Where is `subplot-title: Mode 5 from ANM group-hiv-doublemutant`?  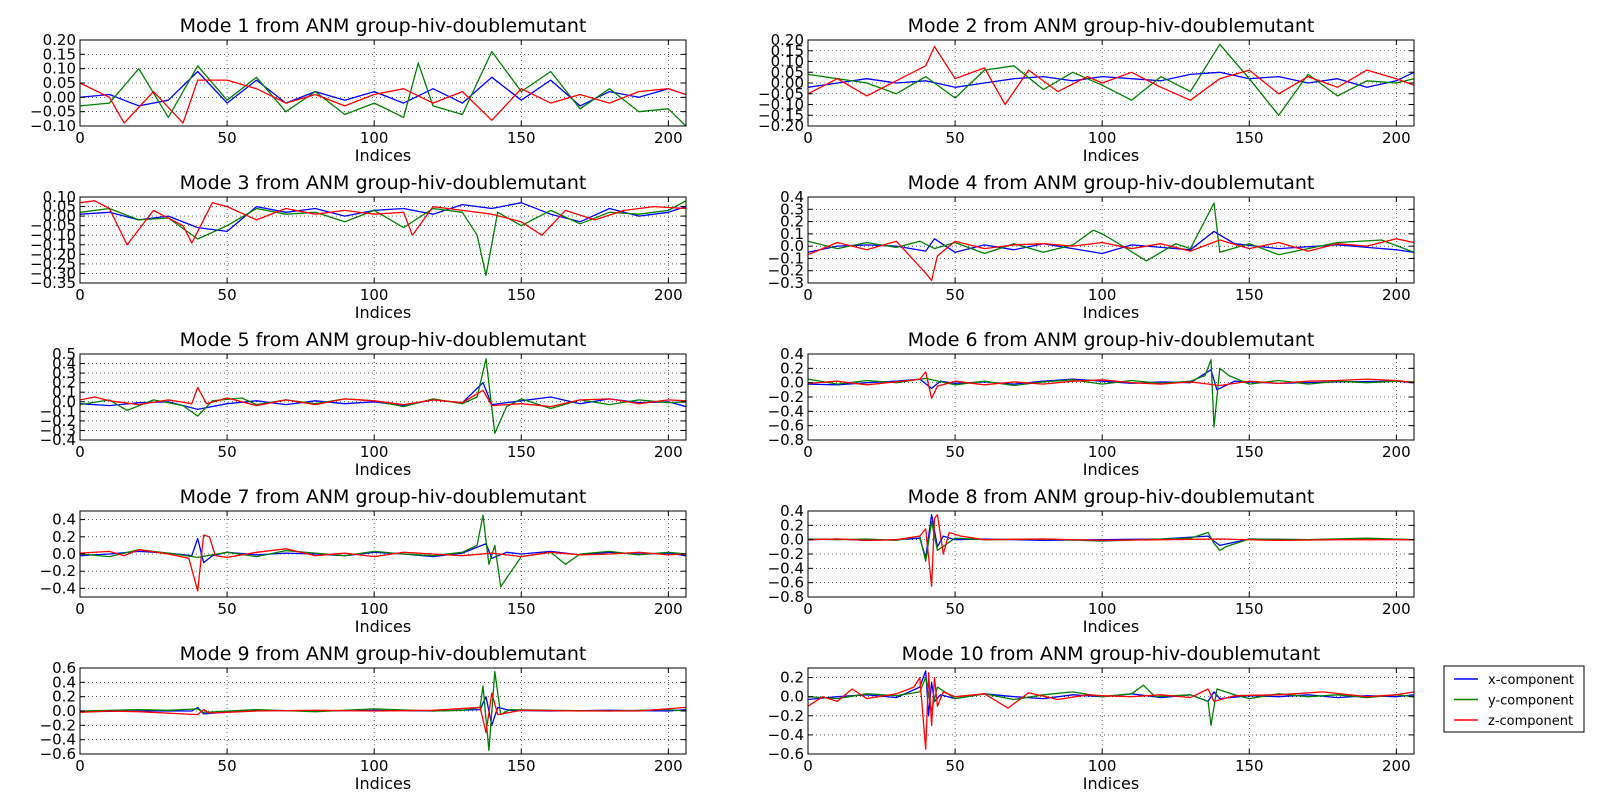 subplot-title: Mode 5 from ANM group-hiv-doublemutant is located at coordinates (383, 340).